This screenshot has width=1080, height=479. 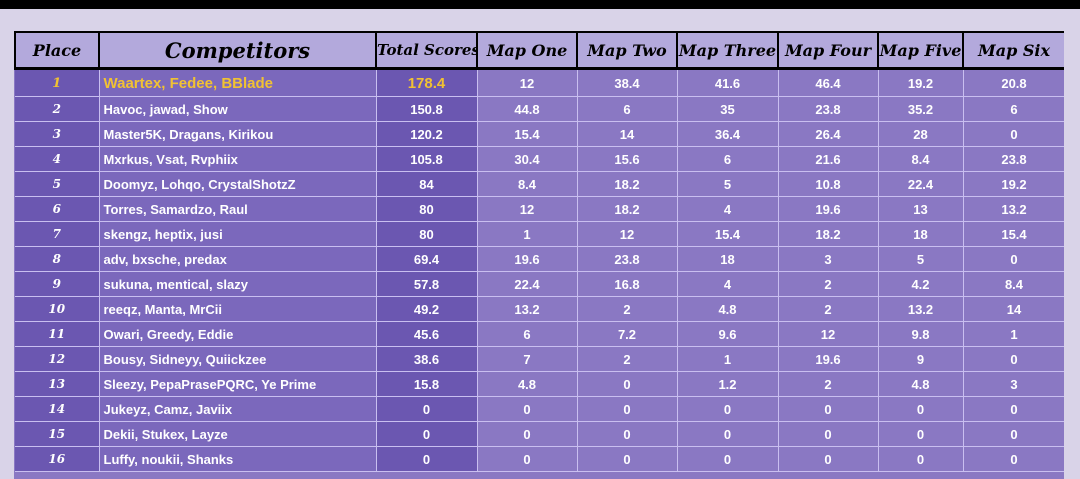 I want to click on place-cell: 4, so click(x=57, y=159).